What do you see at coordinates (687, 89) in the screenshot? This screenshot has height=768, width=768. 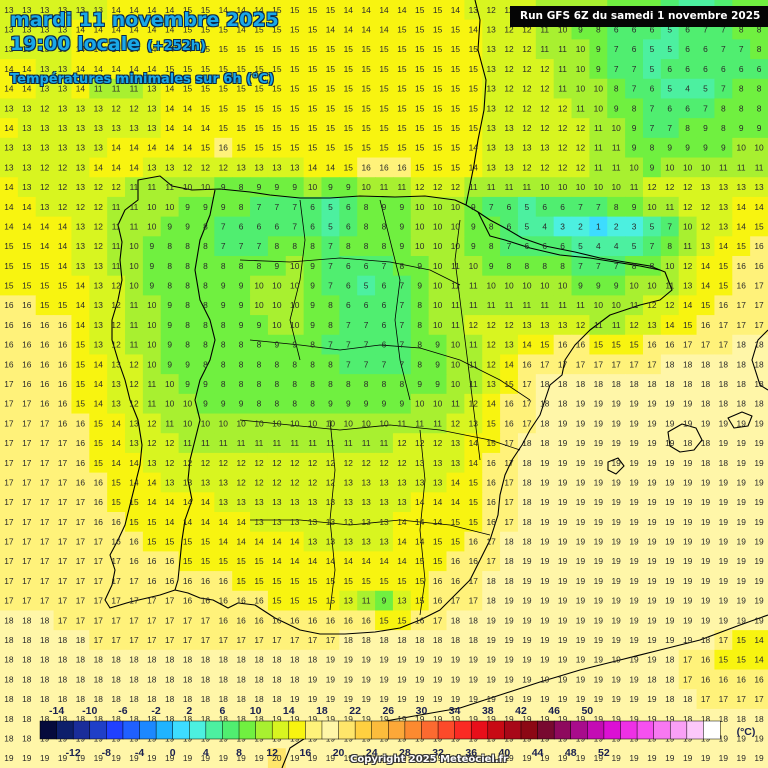 I see `temperature-value: 4` at bounding box center [687, 89].